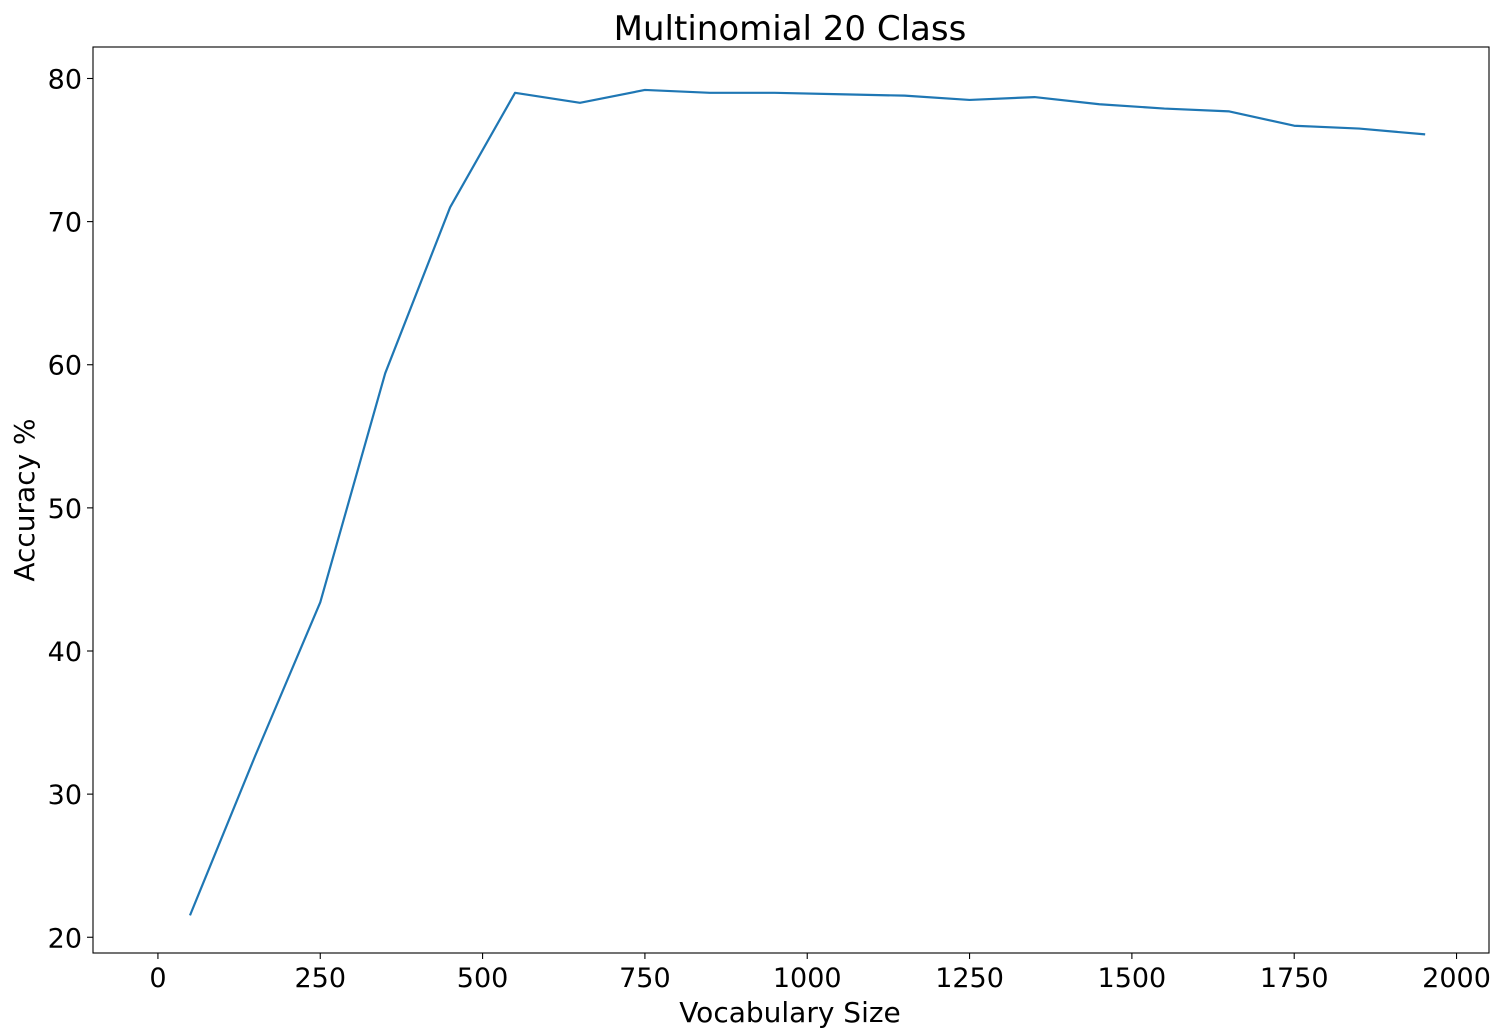 The height and width of the screenshot is (1036, 1506). I want to click on y-tick-label: 80, so click(65, 79).